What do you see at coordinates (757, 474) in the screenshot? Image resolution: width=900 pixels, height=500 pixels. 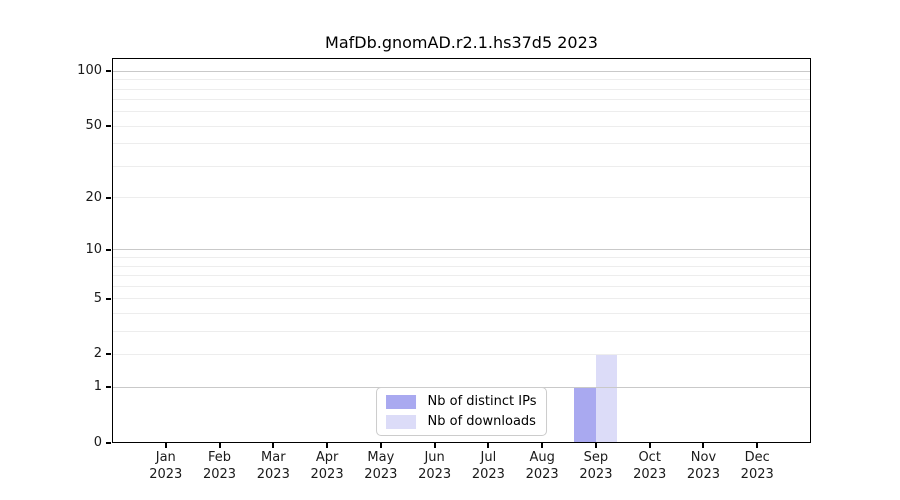 I see `x-tick-year-dec: 2023` at bounding box center [757, 474].